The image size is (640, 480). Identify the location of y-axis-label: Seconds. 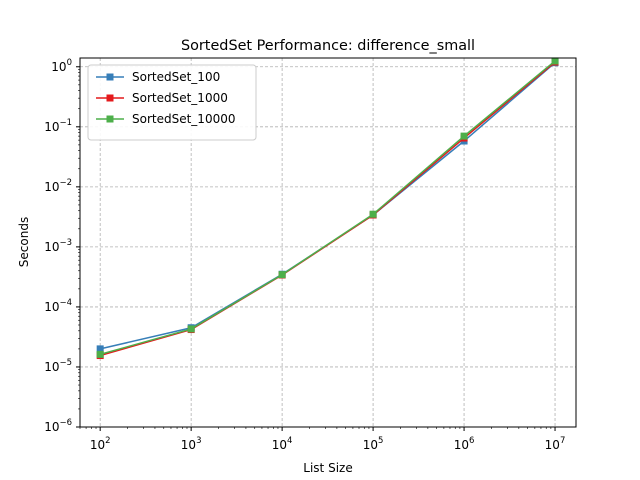
(24, 242).